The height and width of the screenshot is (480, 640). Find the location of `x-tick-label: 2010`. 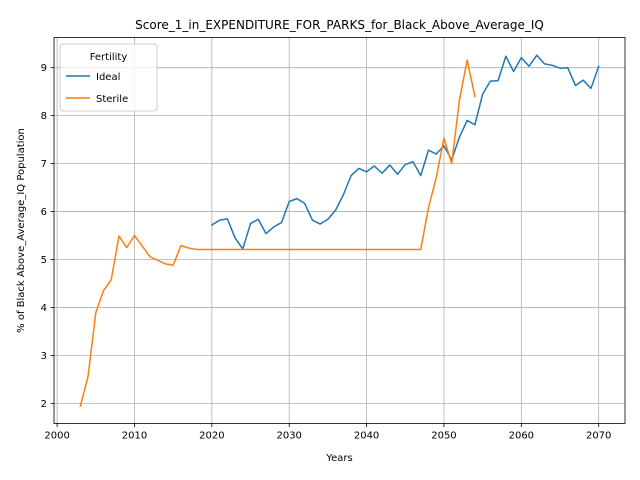

x-tick-label: 2010 is located at coordinates (134, 436).